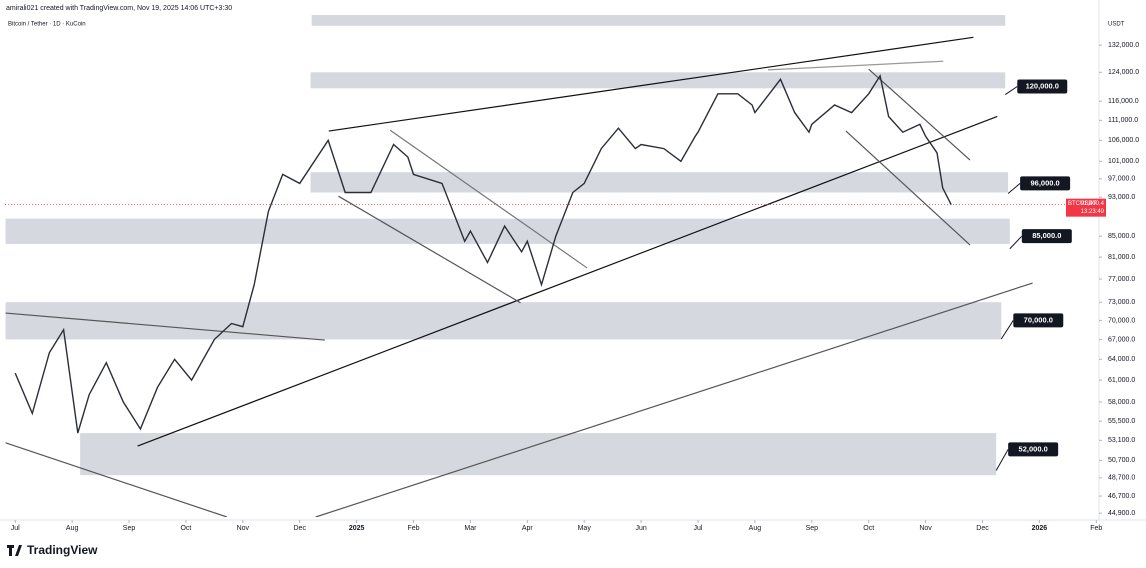 The height and width of the screenshot is (568, 1146). I want to click on y-tick-label: 106,000.0, so click(1123, 140).